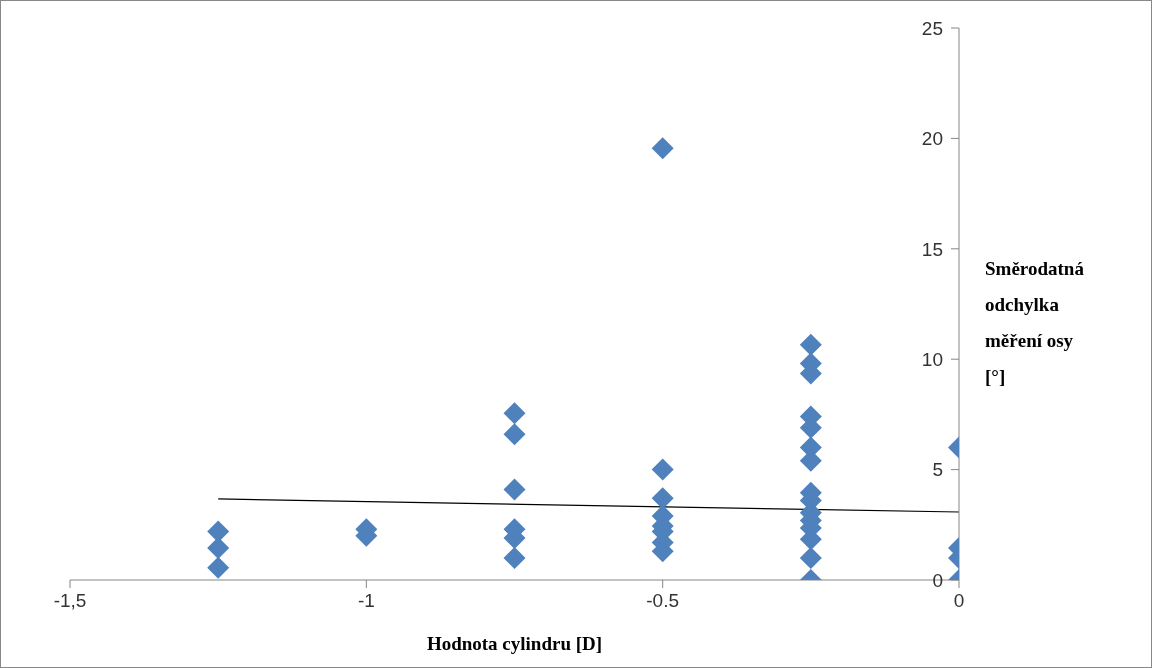 The height and width of the screenshot is (668, 1152). Describe the element at coordinates (932, 139) in the screenshot. I see `y-tick-label: 20` at that location.